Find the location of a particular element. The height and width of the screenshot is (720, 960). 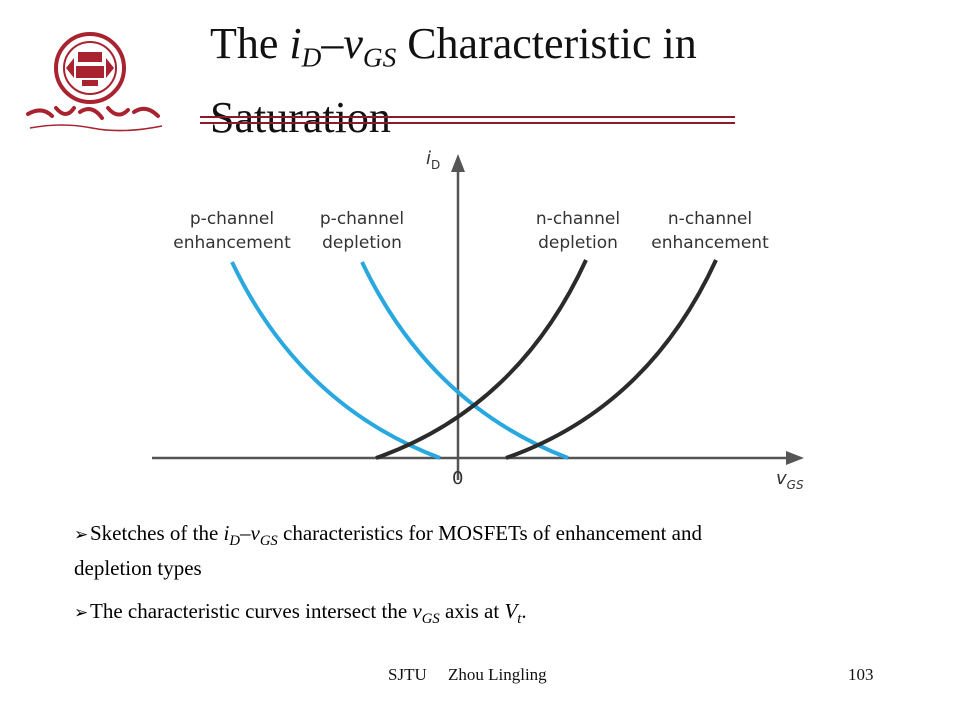

b2-mid: axis at is located at coordinates (472, 611).